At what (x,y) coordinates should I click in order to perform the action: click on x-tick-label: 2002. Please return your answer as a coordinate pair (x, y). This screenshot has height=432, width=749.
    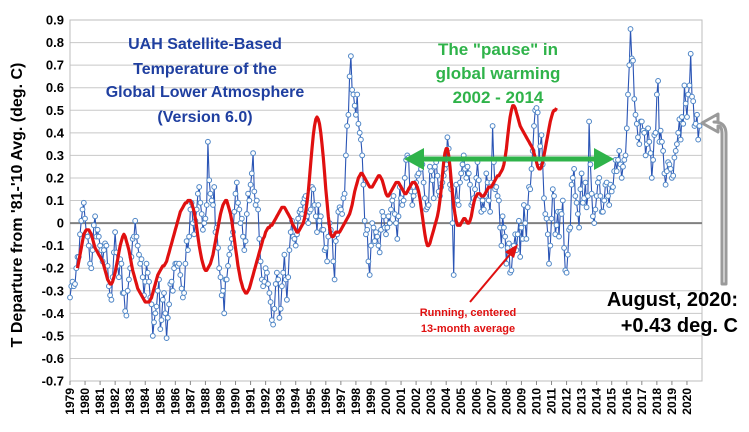
    Looking at the image, I should click on (416, 401).